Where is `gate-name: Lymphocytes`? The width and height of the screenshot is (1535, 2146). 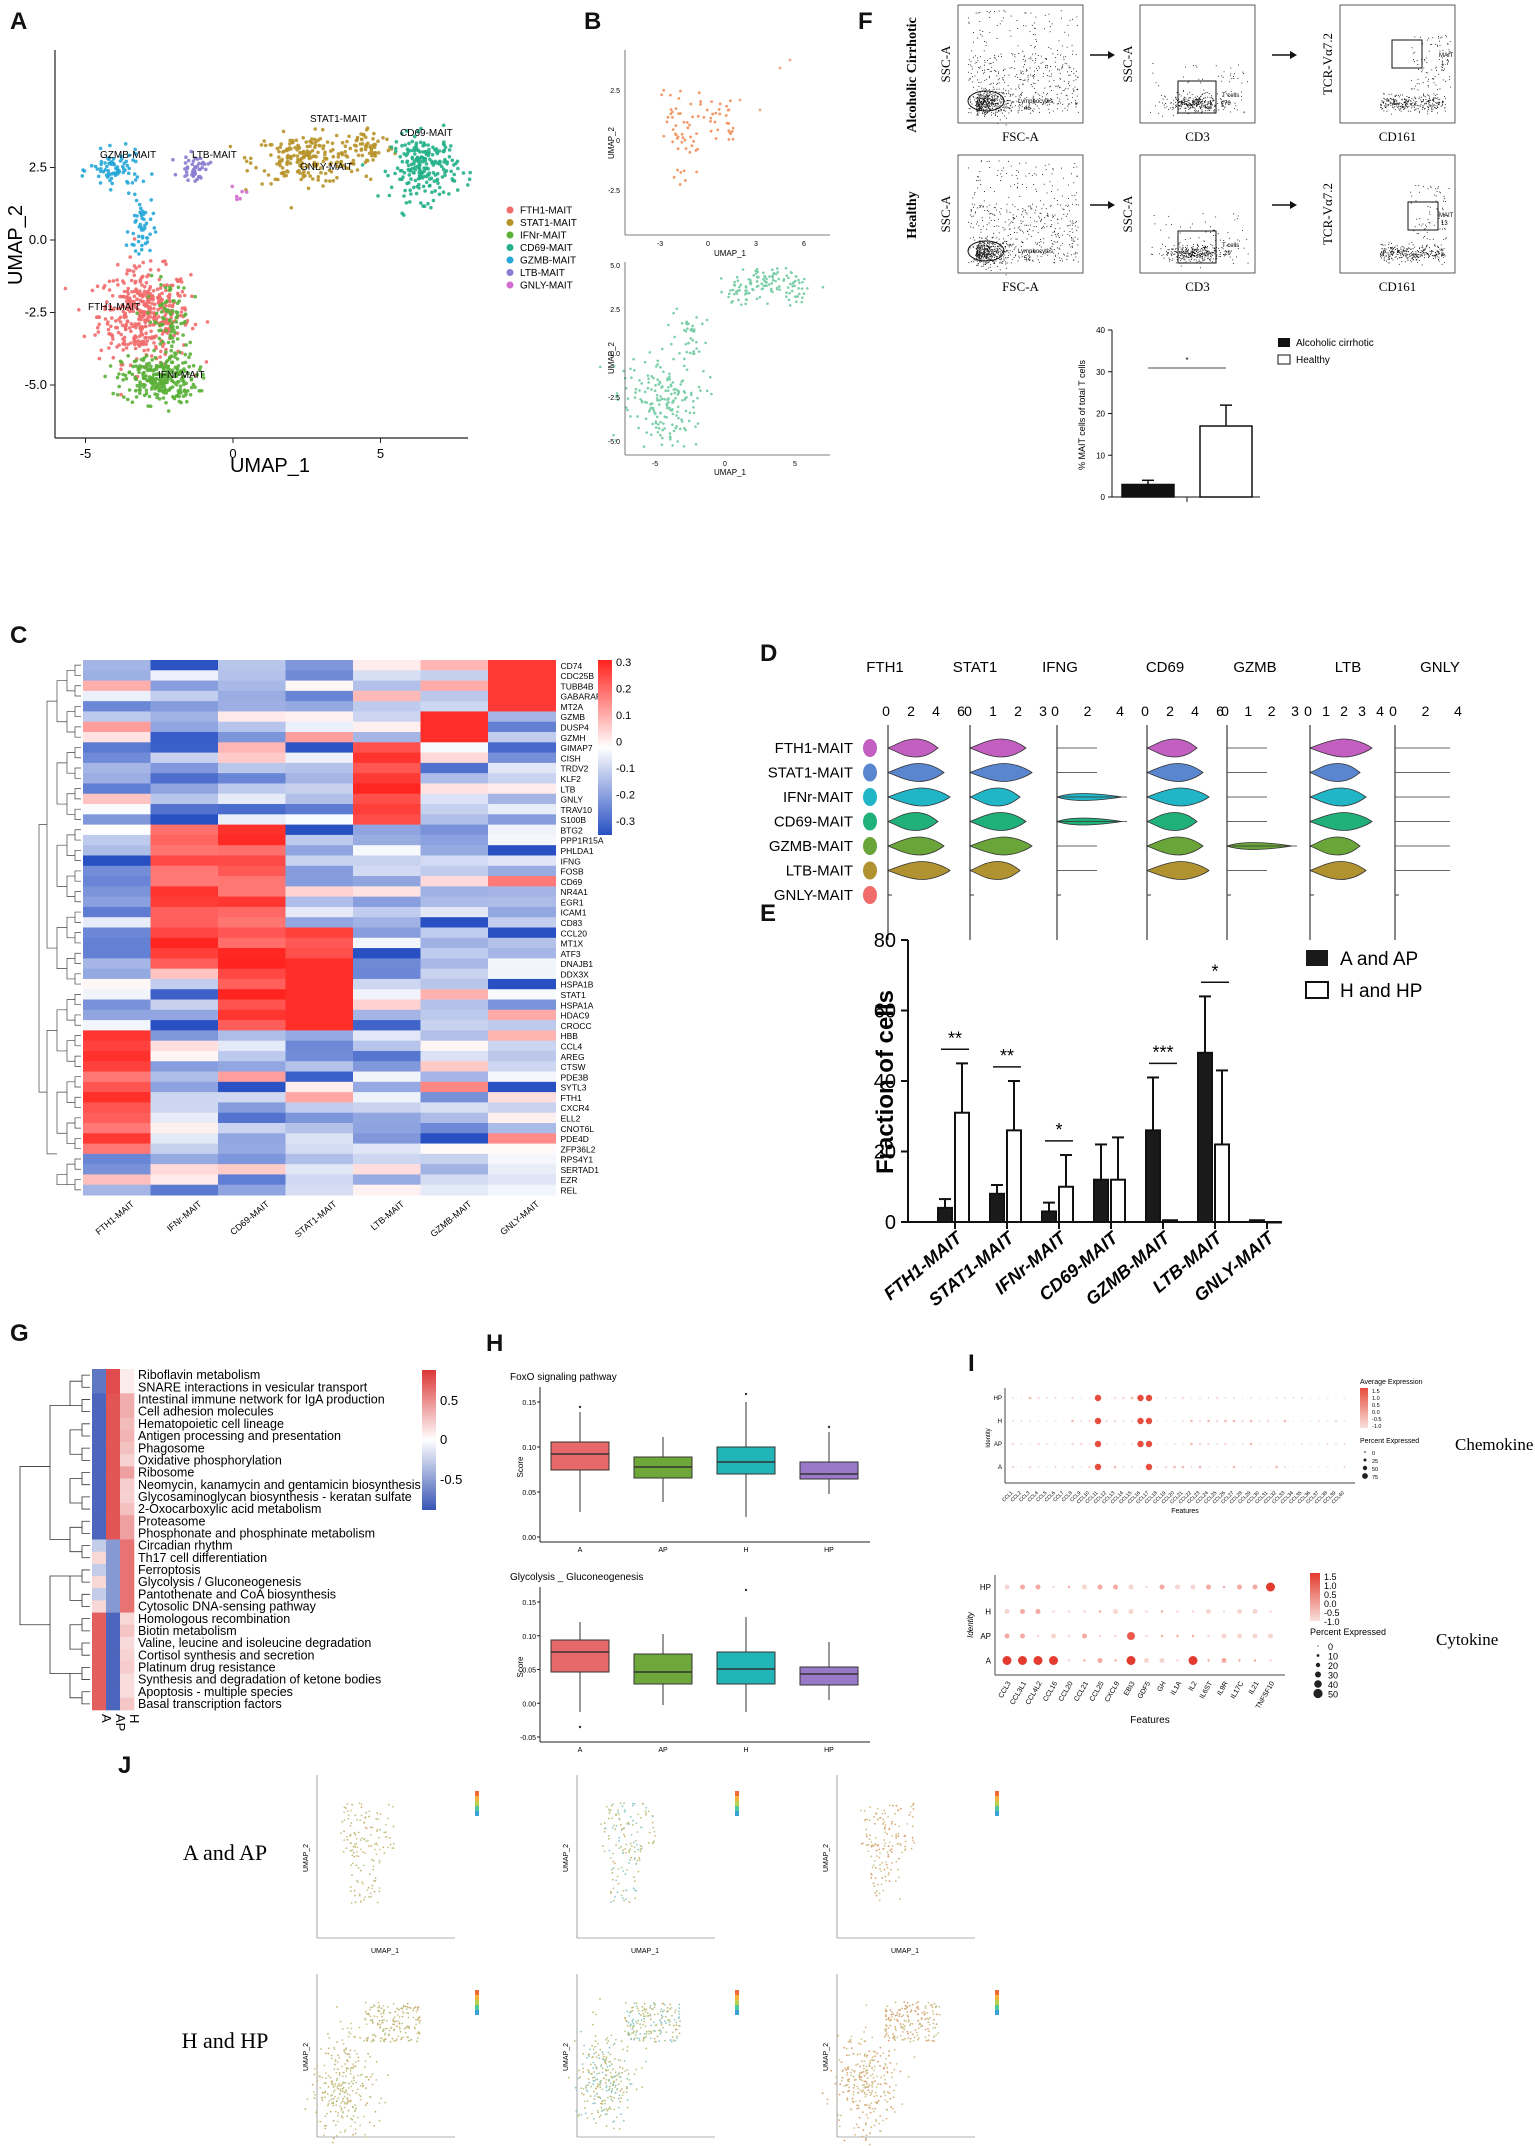 gate-name: Lymphocytes is located at coordinates (1035, 252).